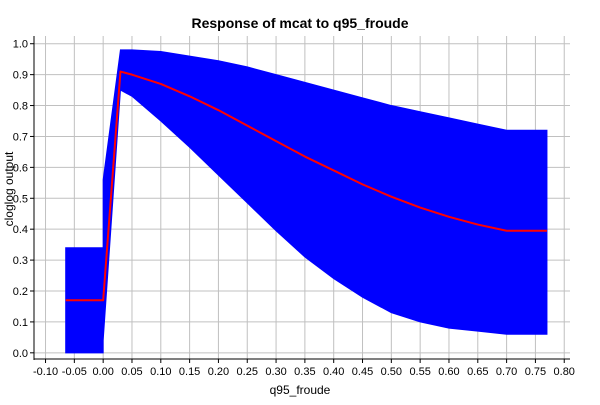 The width and height of the screenshot is (600, 405). What do you see at coordinates (20, 45) in the screenshot?
I see `y-tick-label: 1.0` at bounding box center [20, 45].